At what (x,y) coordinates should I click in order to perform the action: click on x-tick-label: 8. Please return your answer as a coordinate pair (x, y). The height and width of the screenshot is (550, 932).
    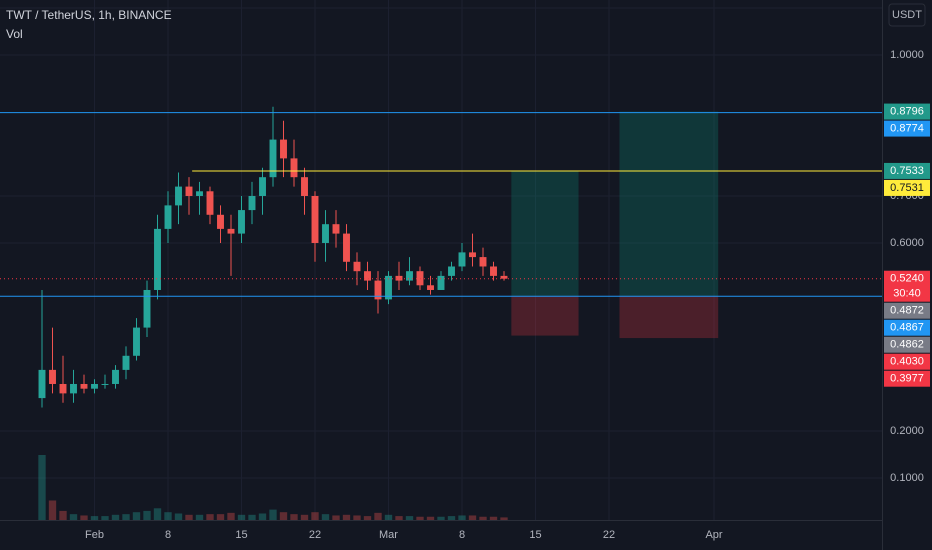
    Looking at the image, I should click on (462, 535).